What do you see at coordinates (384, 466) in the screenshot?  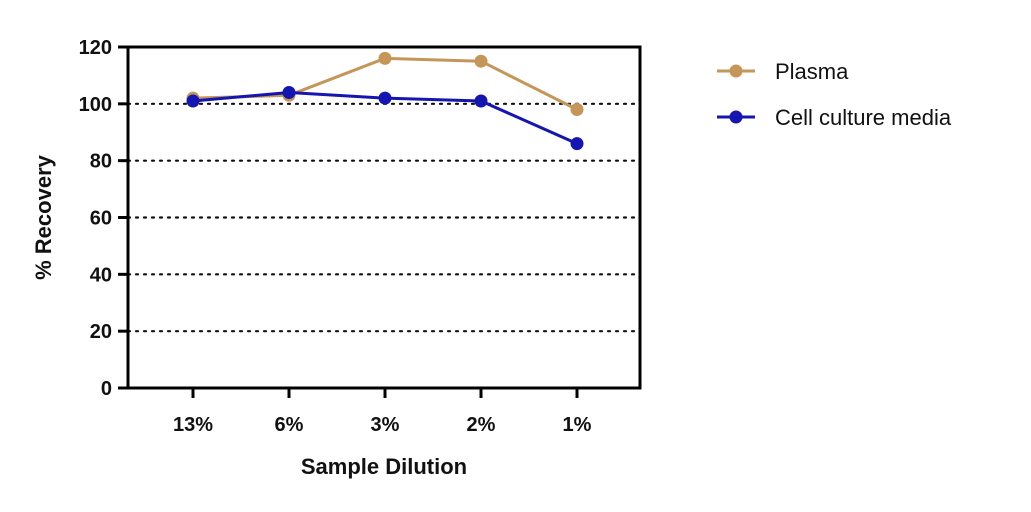 I see `x-axis-title: Sample Dilution` at bounding box center [384, 466].